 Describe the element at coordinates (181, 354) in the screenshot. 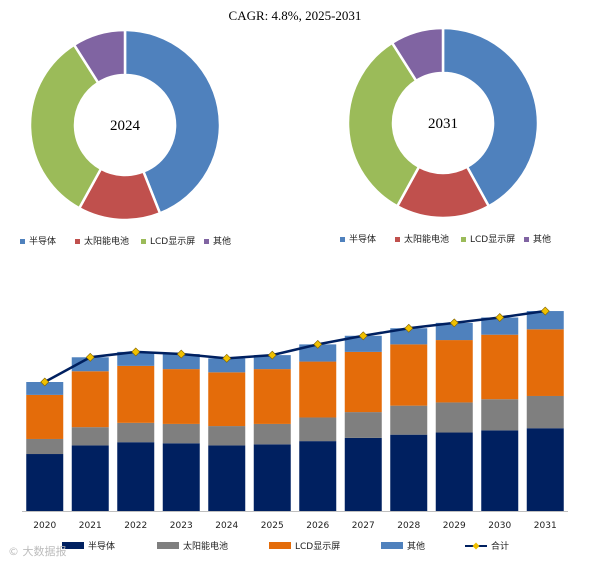

I see `total-point-2023` at that location.